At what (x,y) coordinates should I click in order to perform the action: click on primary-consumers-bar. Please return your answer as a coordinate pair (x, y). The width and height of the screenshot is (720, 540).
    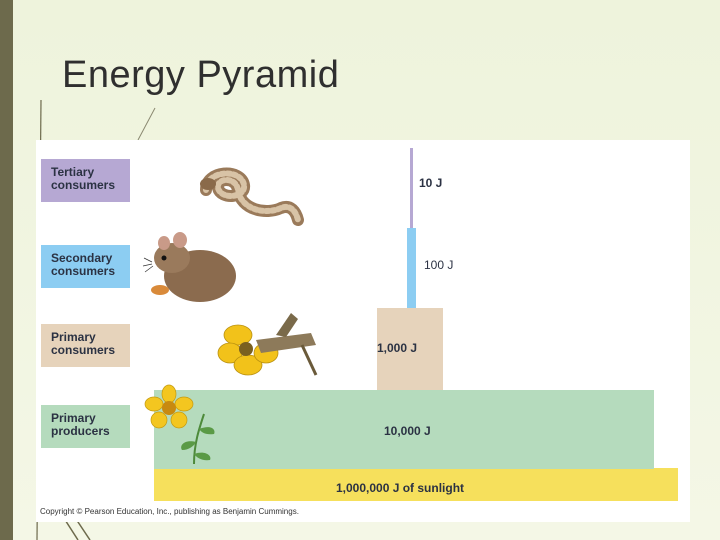
    Looking at the image, I should click on (410, 349).